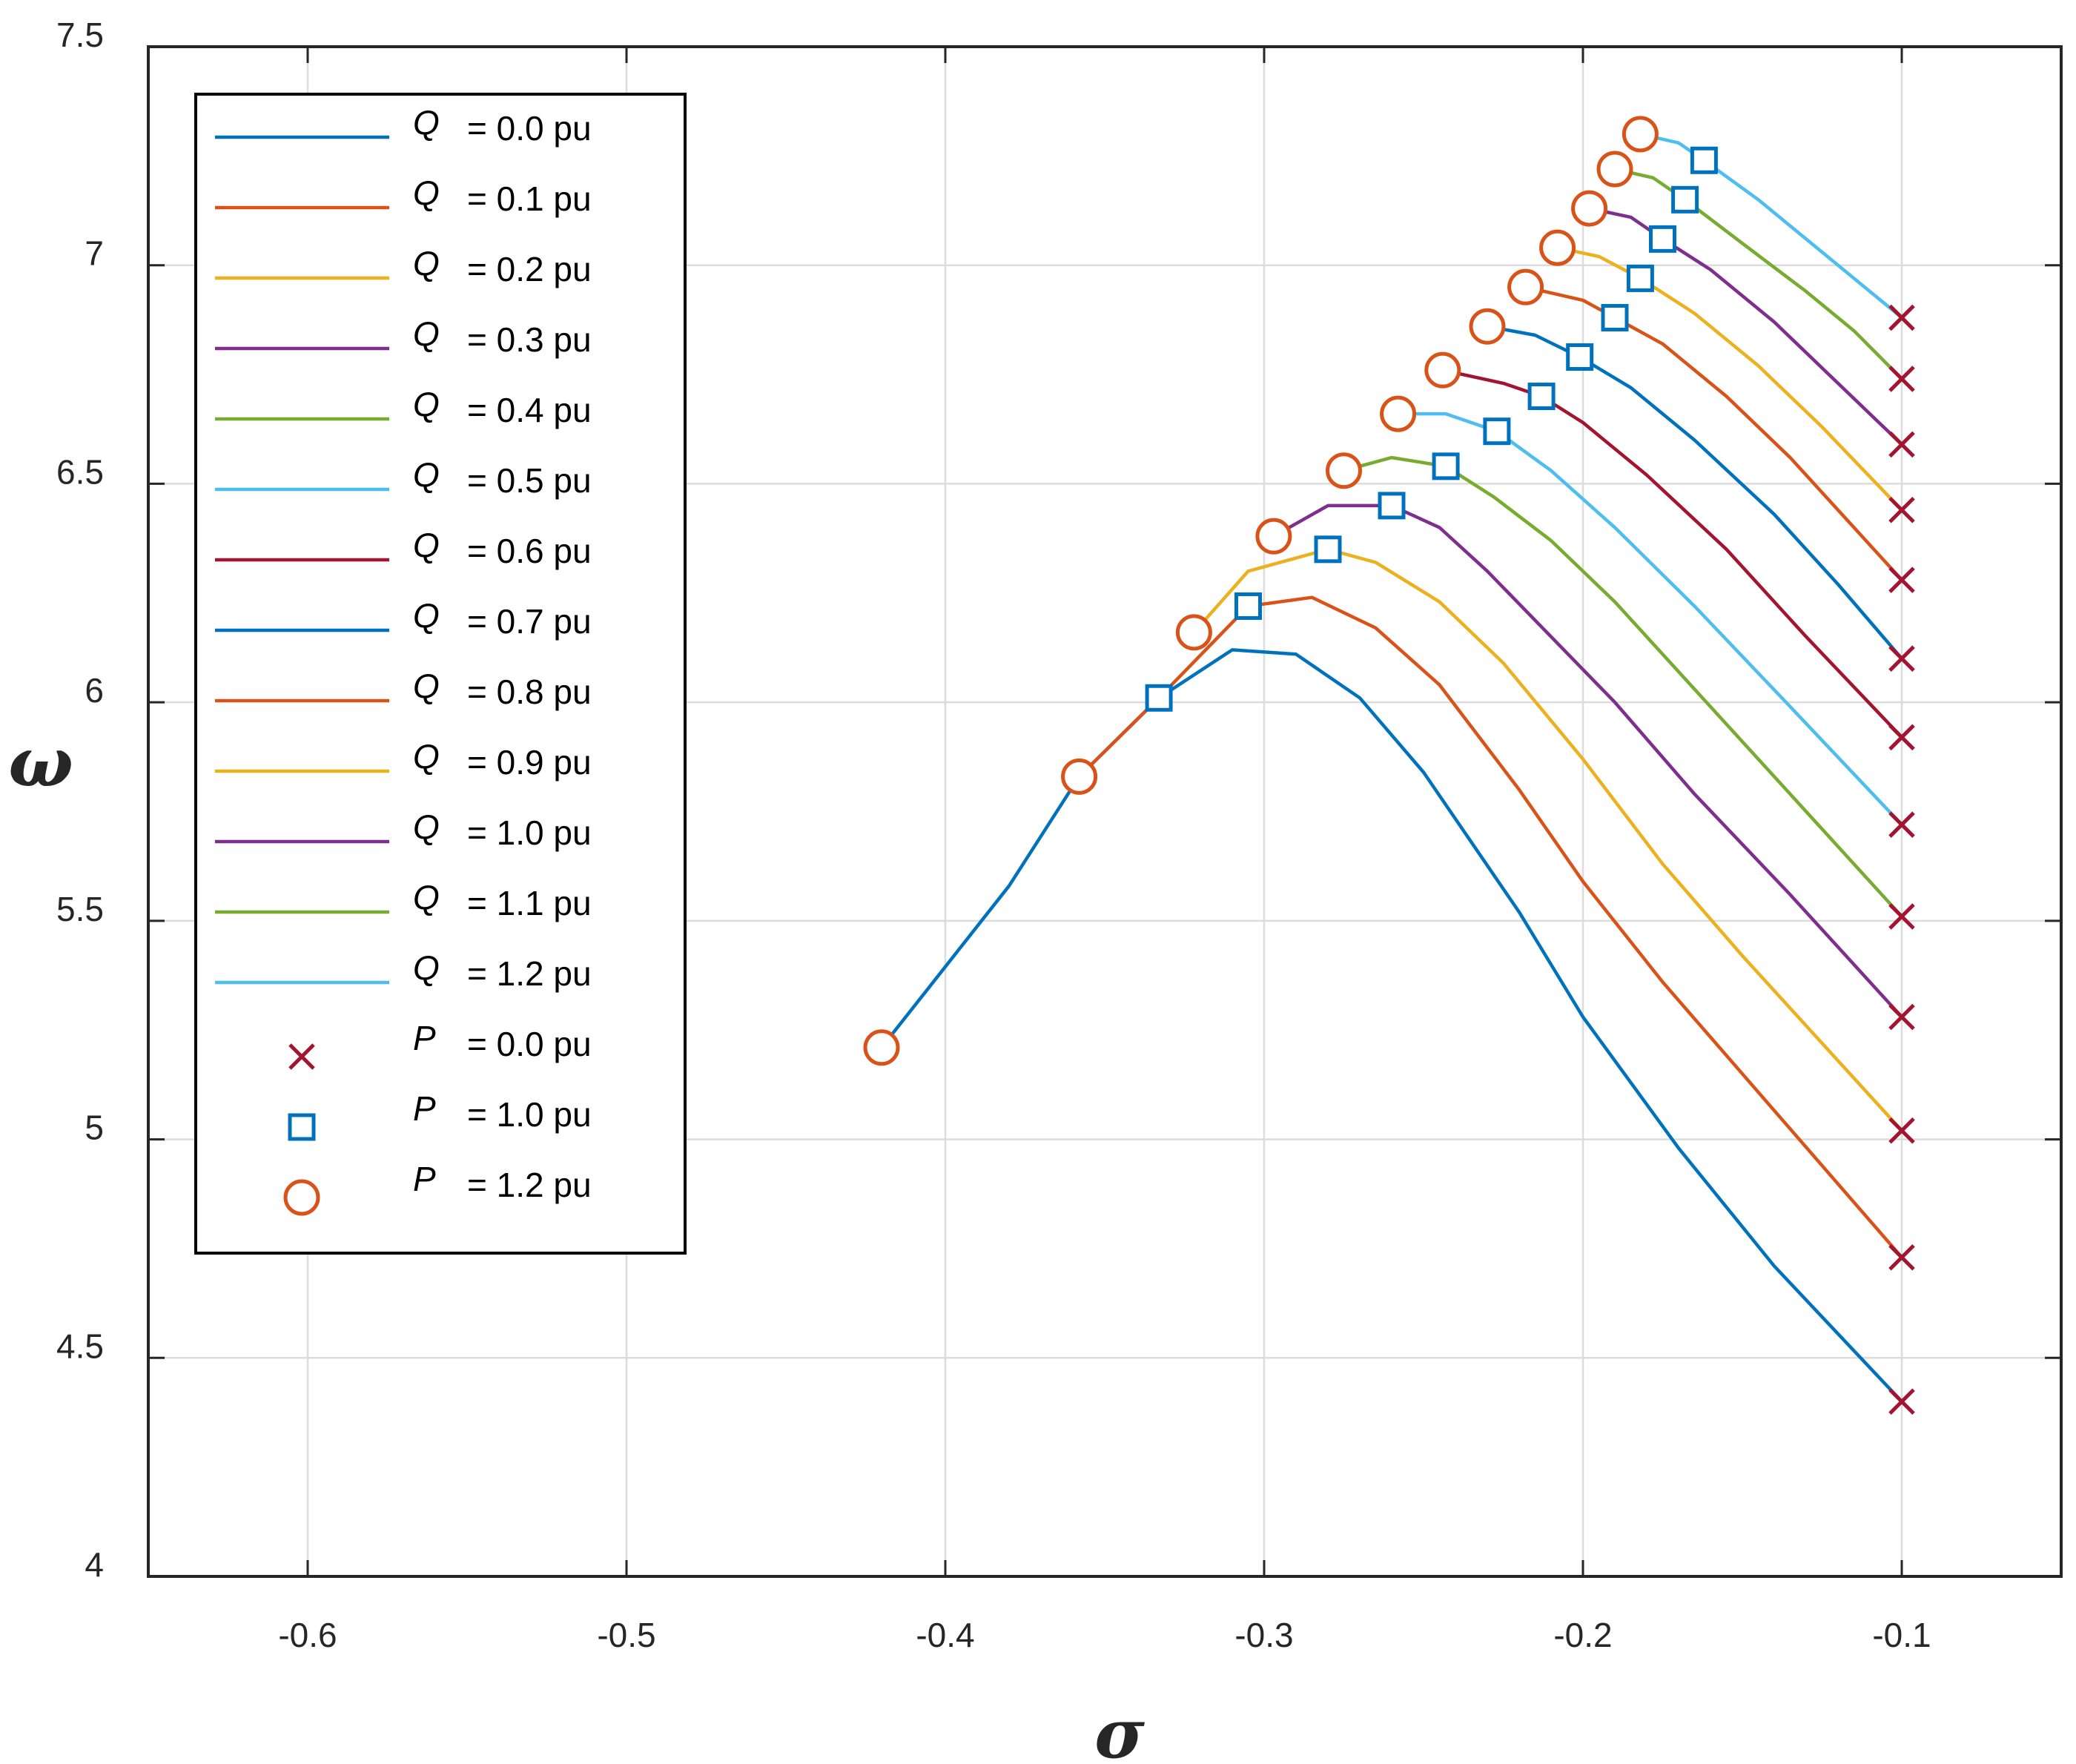  Describe the element at coordinates (404, 407) in the screenshot. I see `legend-entry: Q = 0.4 pu` at that location.